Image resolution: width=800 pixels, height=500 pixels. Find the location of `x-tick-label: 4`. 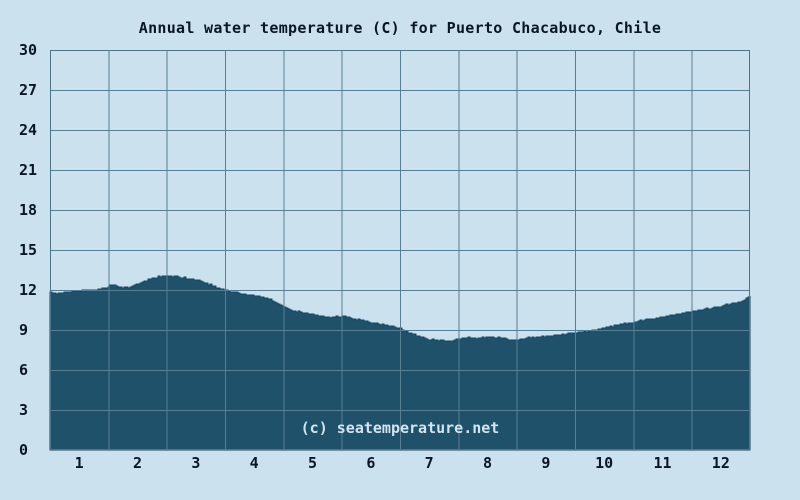

x-tick-label: 4 is located at coordinates (254, 463).